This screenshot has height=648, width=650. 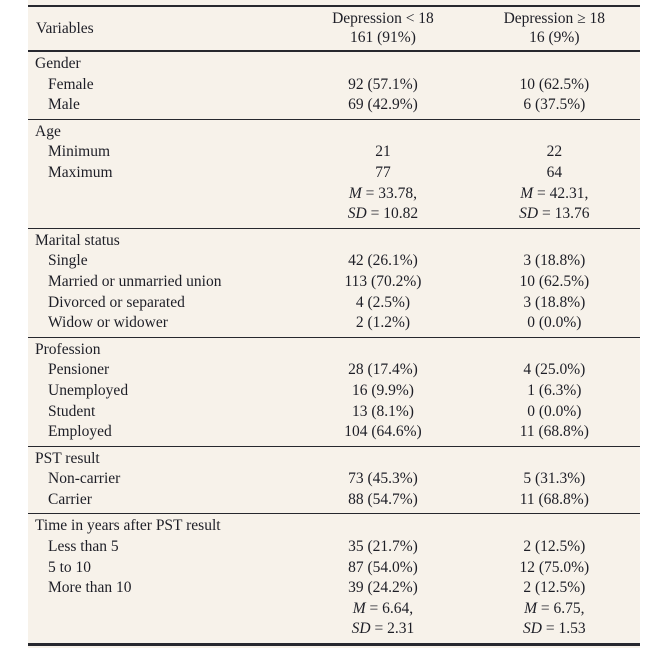 What do you see at coordinates (334, 502) in the screenshot?
I see `table-row: Carrier 88 (54.7%) 11 (68.8%)` at bounding box center [334, 502].